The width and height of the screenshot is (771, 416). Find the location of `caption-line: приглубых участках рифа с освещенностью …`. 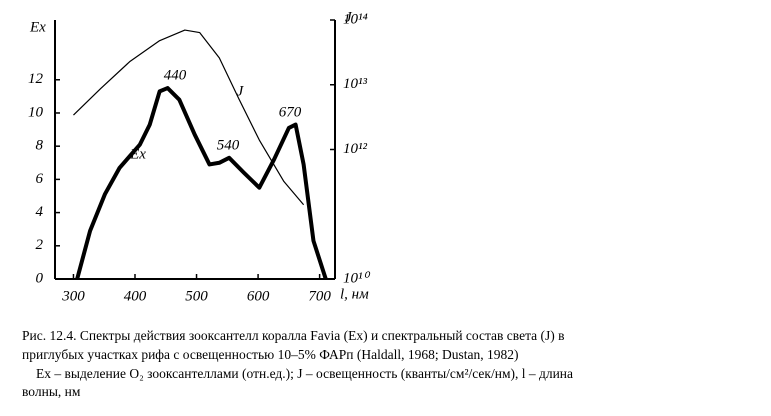

caption-line: приглубых участках рифа с освещенностью … is located at coordinates (270, 354).